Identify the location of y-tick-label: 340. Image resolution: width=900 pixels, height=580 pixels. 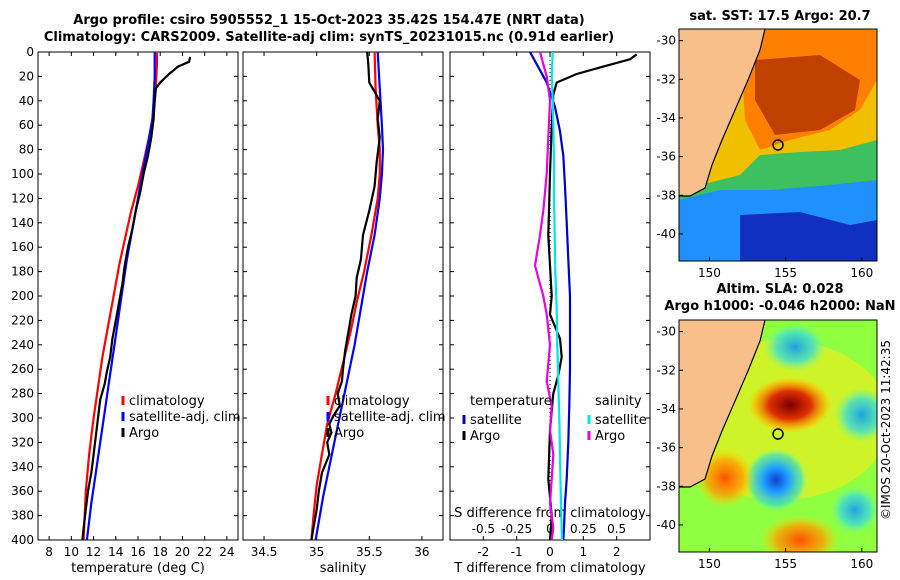
(22, 467).